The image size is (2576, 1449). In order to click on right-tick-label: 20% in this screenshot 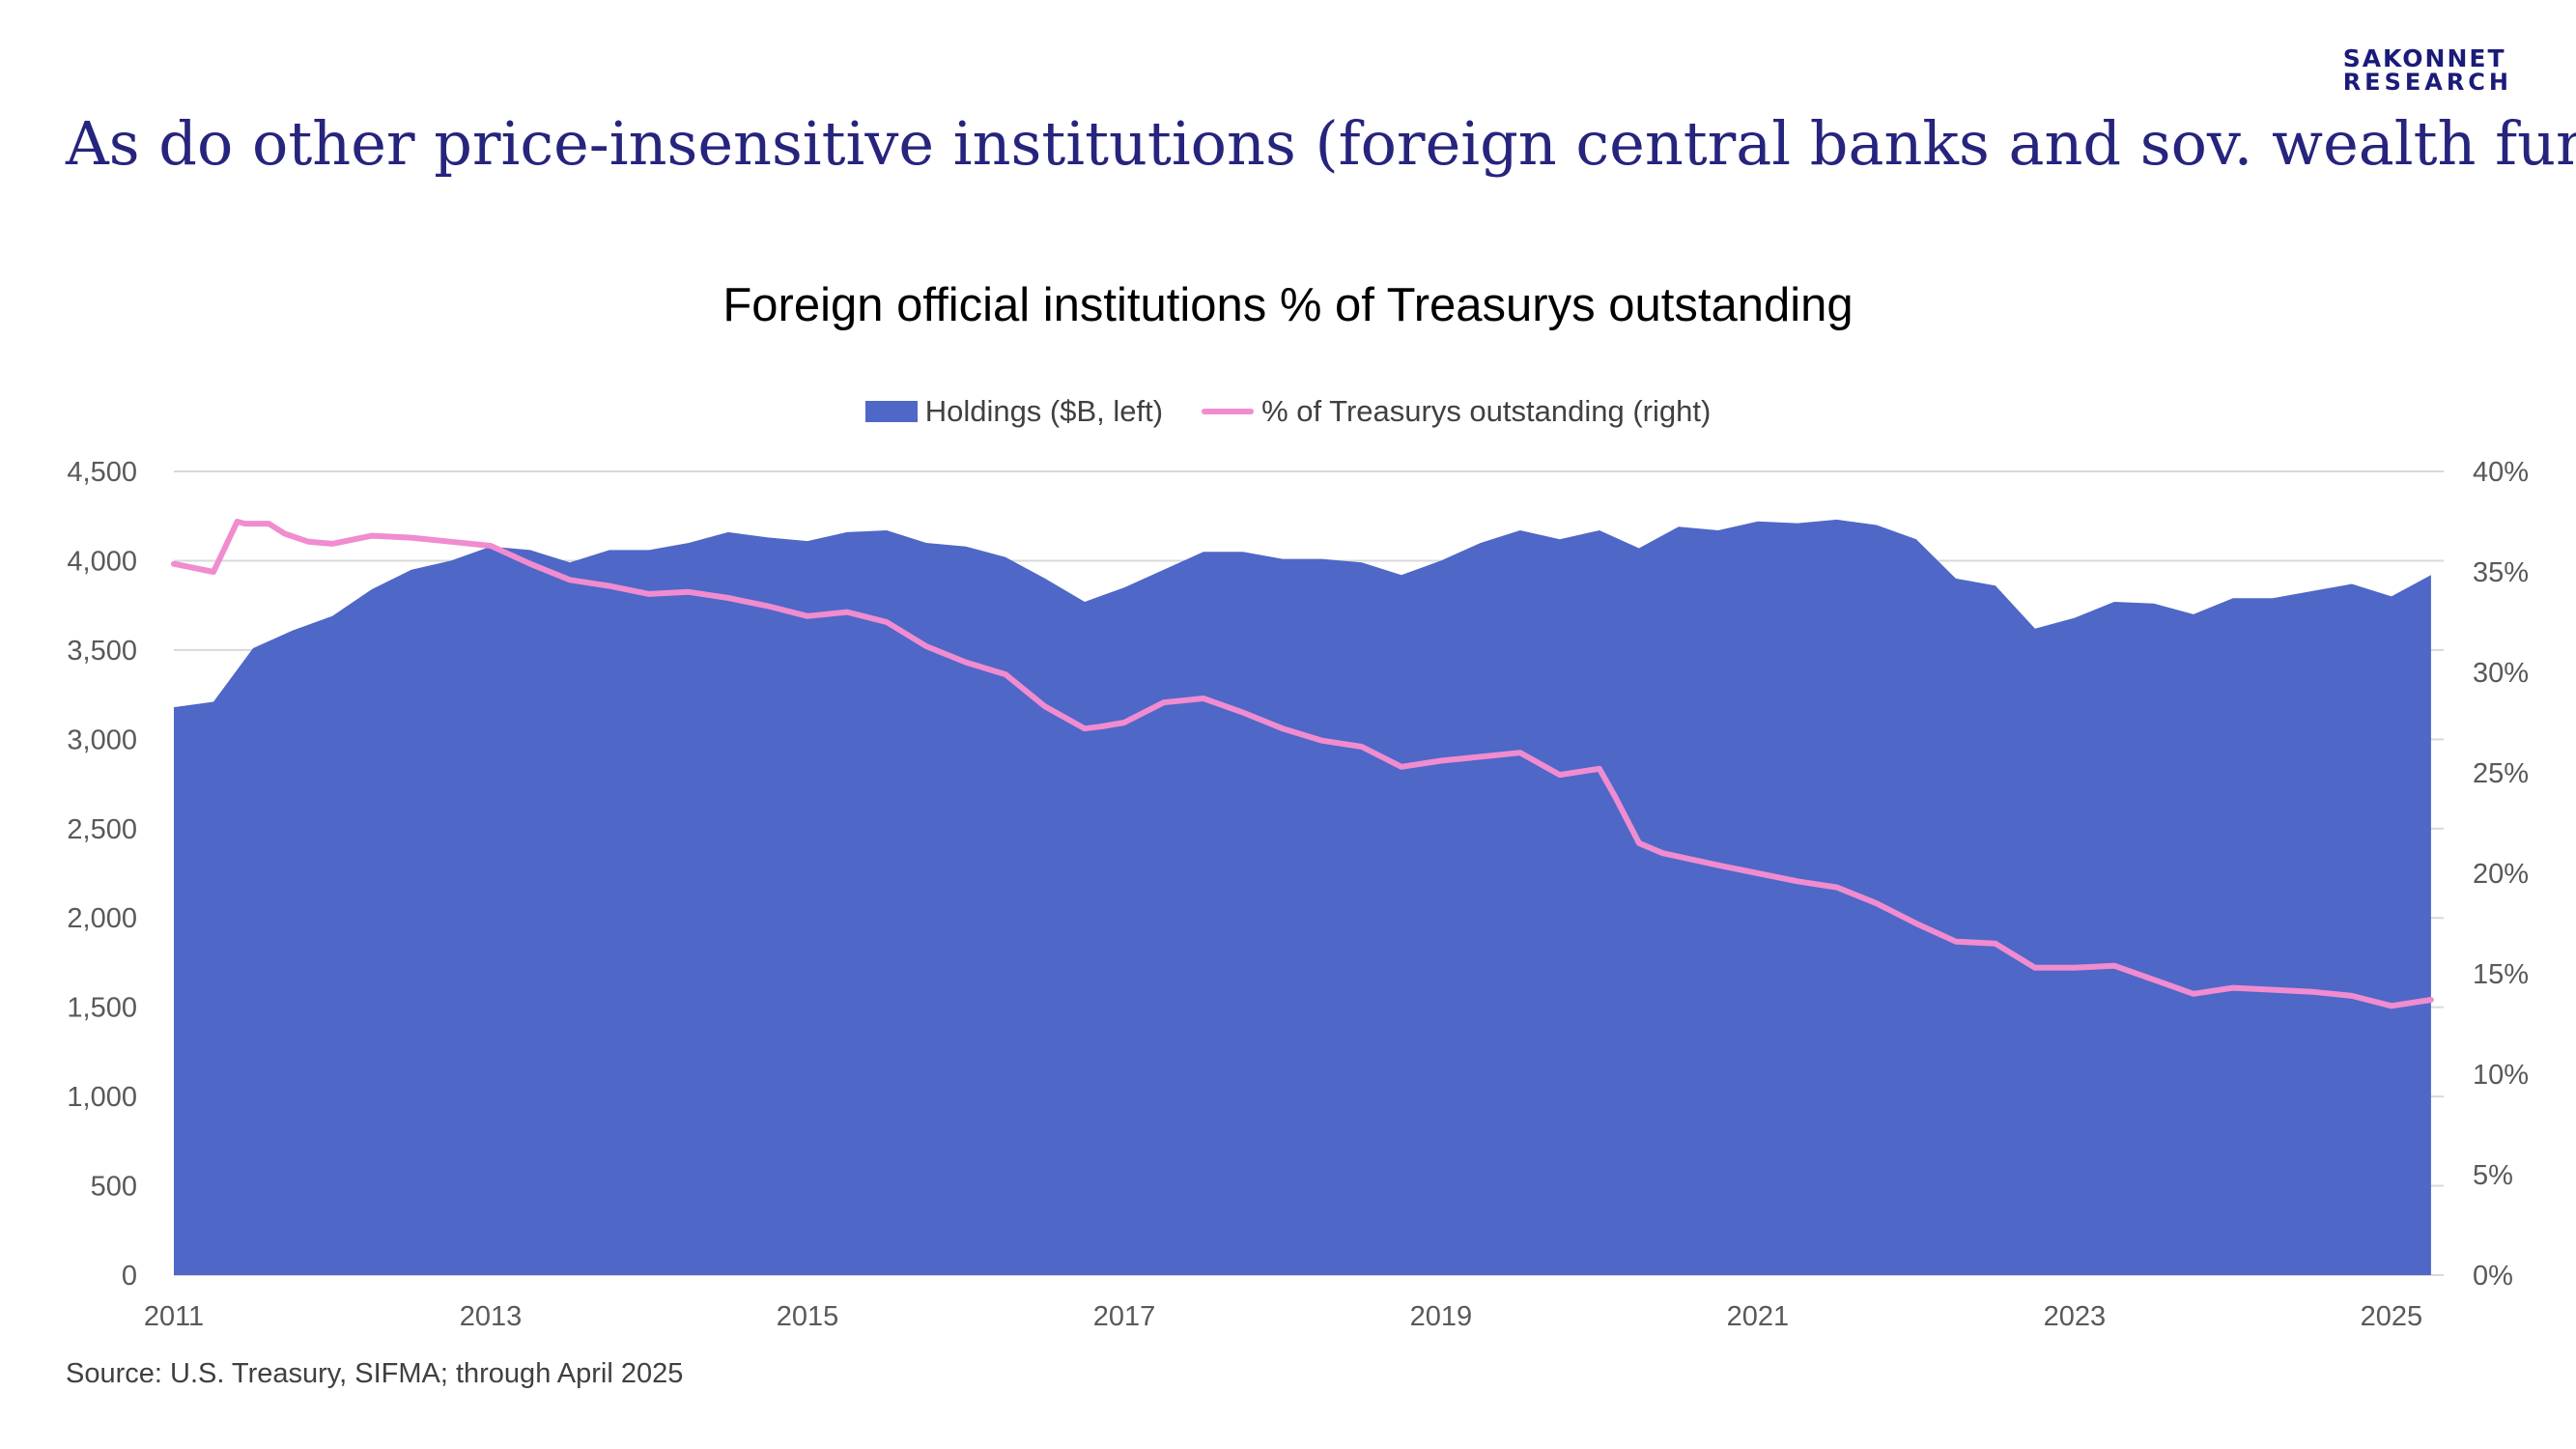, I will do `click(2501, 874)`.